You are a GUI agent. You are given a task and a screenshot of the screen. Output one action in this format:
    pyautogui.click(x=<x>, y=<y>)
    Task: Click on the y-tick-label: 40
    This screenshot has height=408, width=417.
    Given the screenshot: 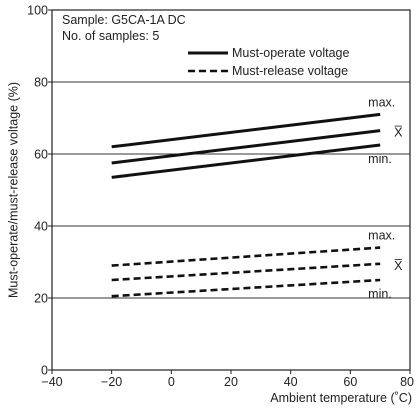 What is the action you would take?
    pyautogui.click(x=41, y=227)
    